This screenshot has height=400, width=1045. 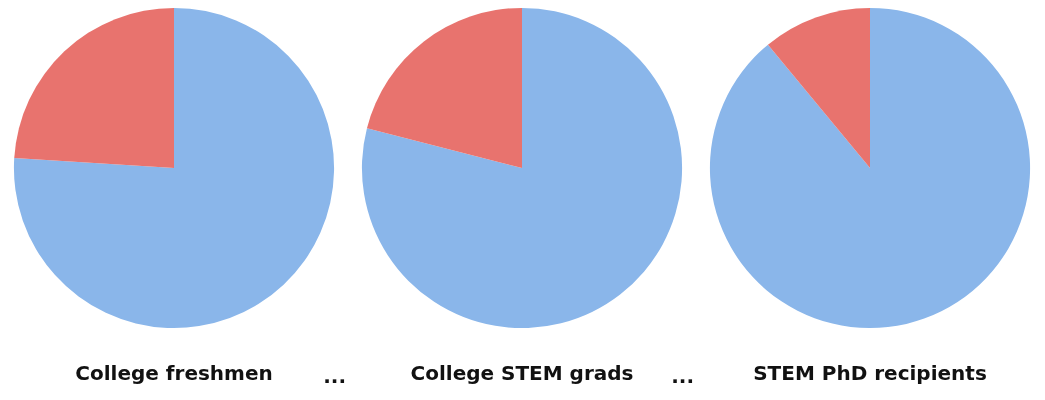 I want to click on text: College STEM grads, so click(x=522, y=373).